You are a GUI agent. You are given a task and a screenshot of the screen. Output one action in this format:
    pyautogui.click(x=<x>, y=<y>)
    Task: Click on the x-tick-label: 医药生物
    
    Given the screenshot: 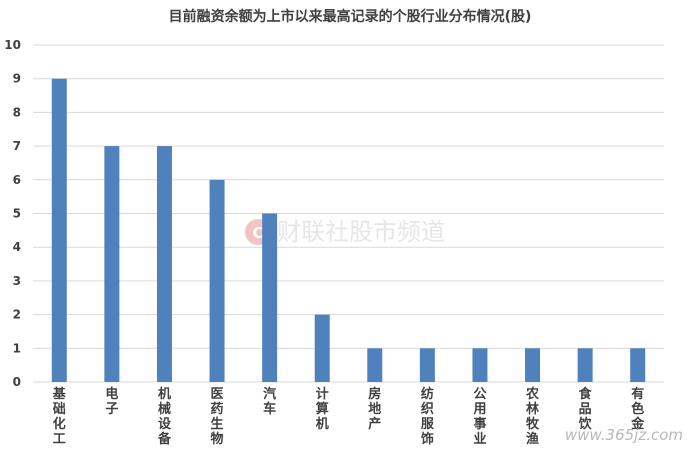 What is the action you would take?
    pyautogui.click(x=217, y=417)
    